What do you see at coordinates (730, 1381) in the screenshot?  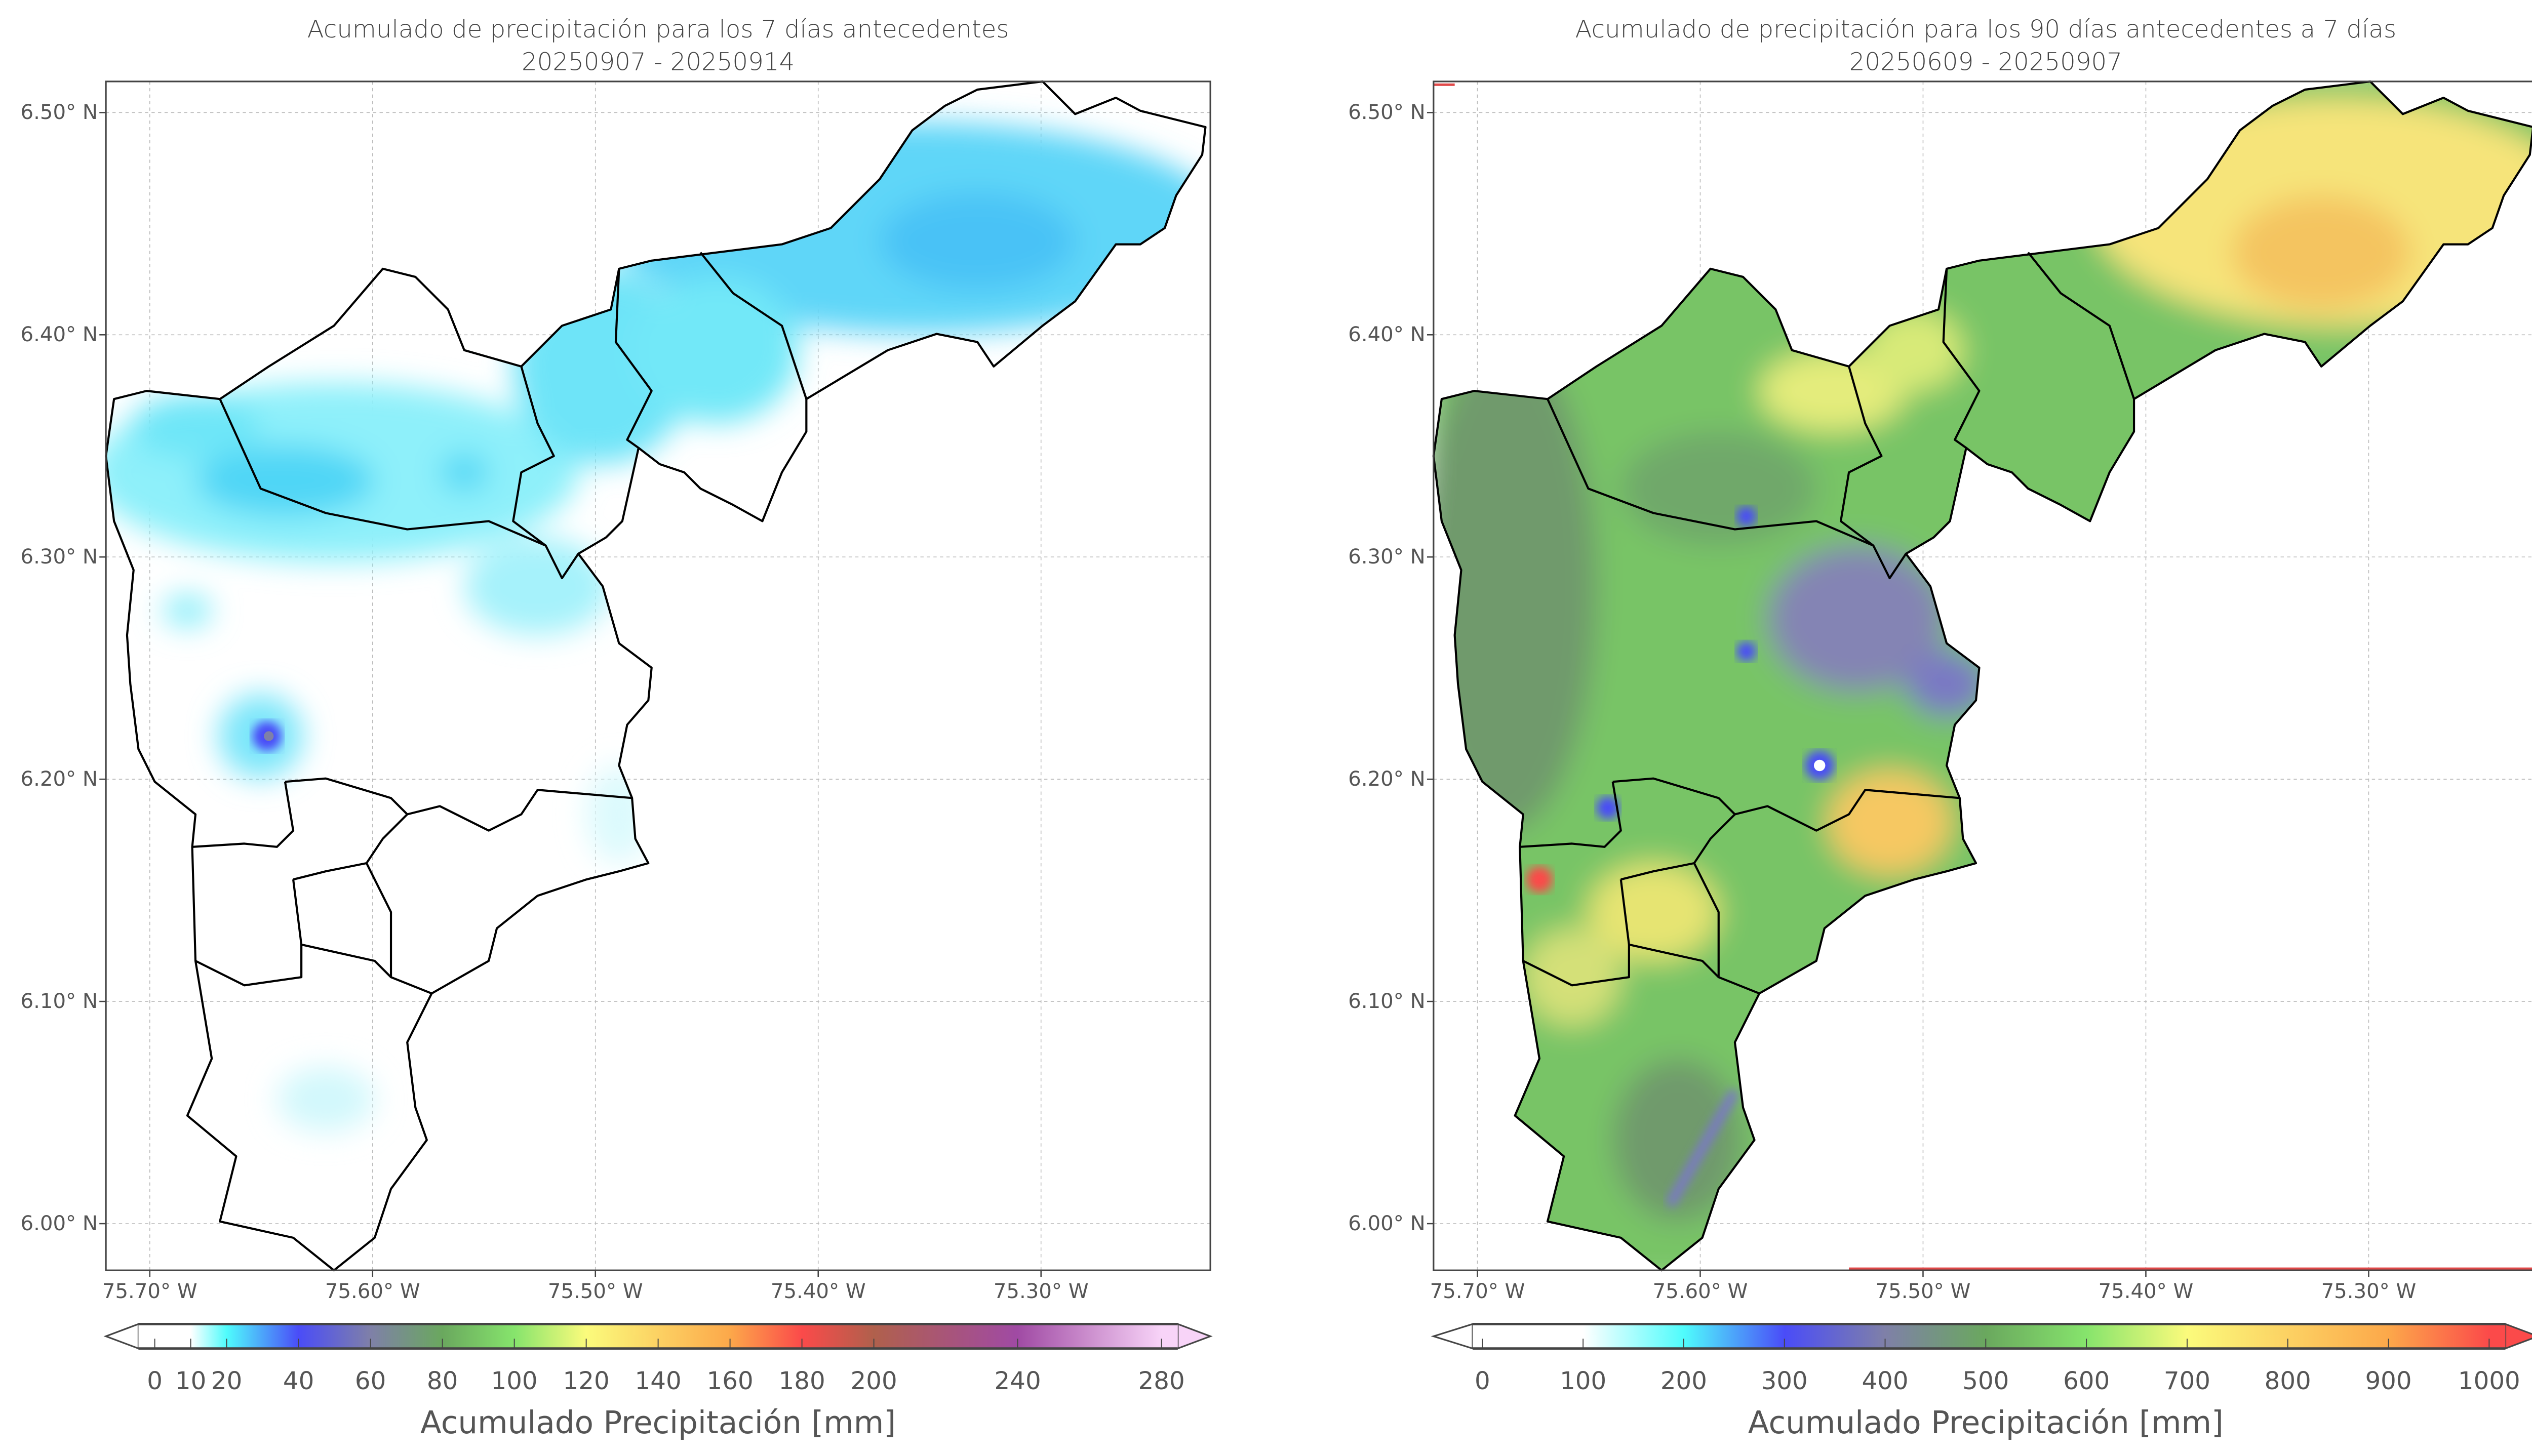 I see `colorbar-tick-label: 160` at bounding box center [730, 1381].